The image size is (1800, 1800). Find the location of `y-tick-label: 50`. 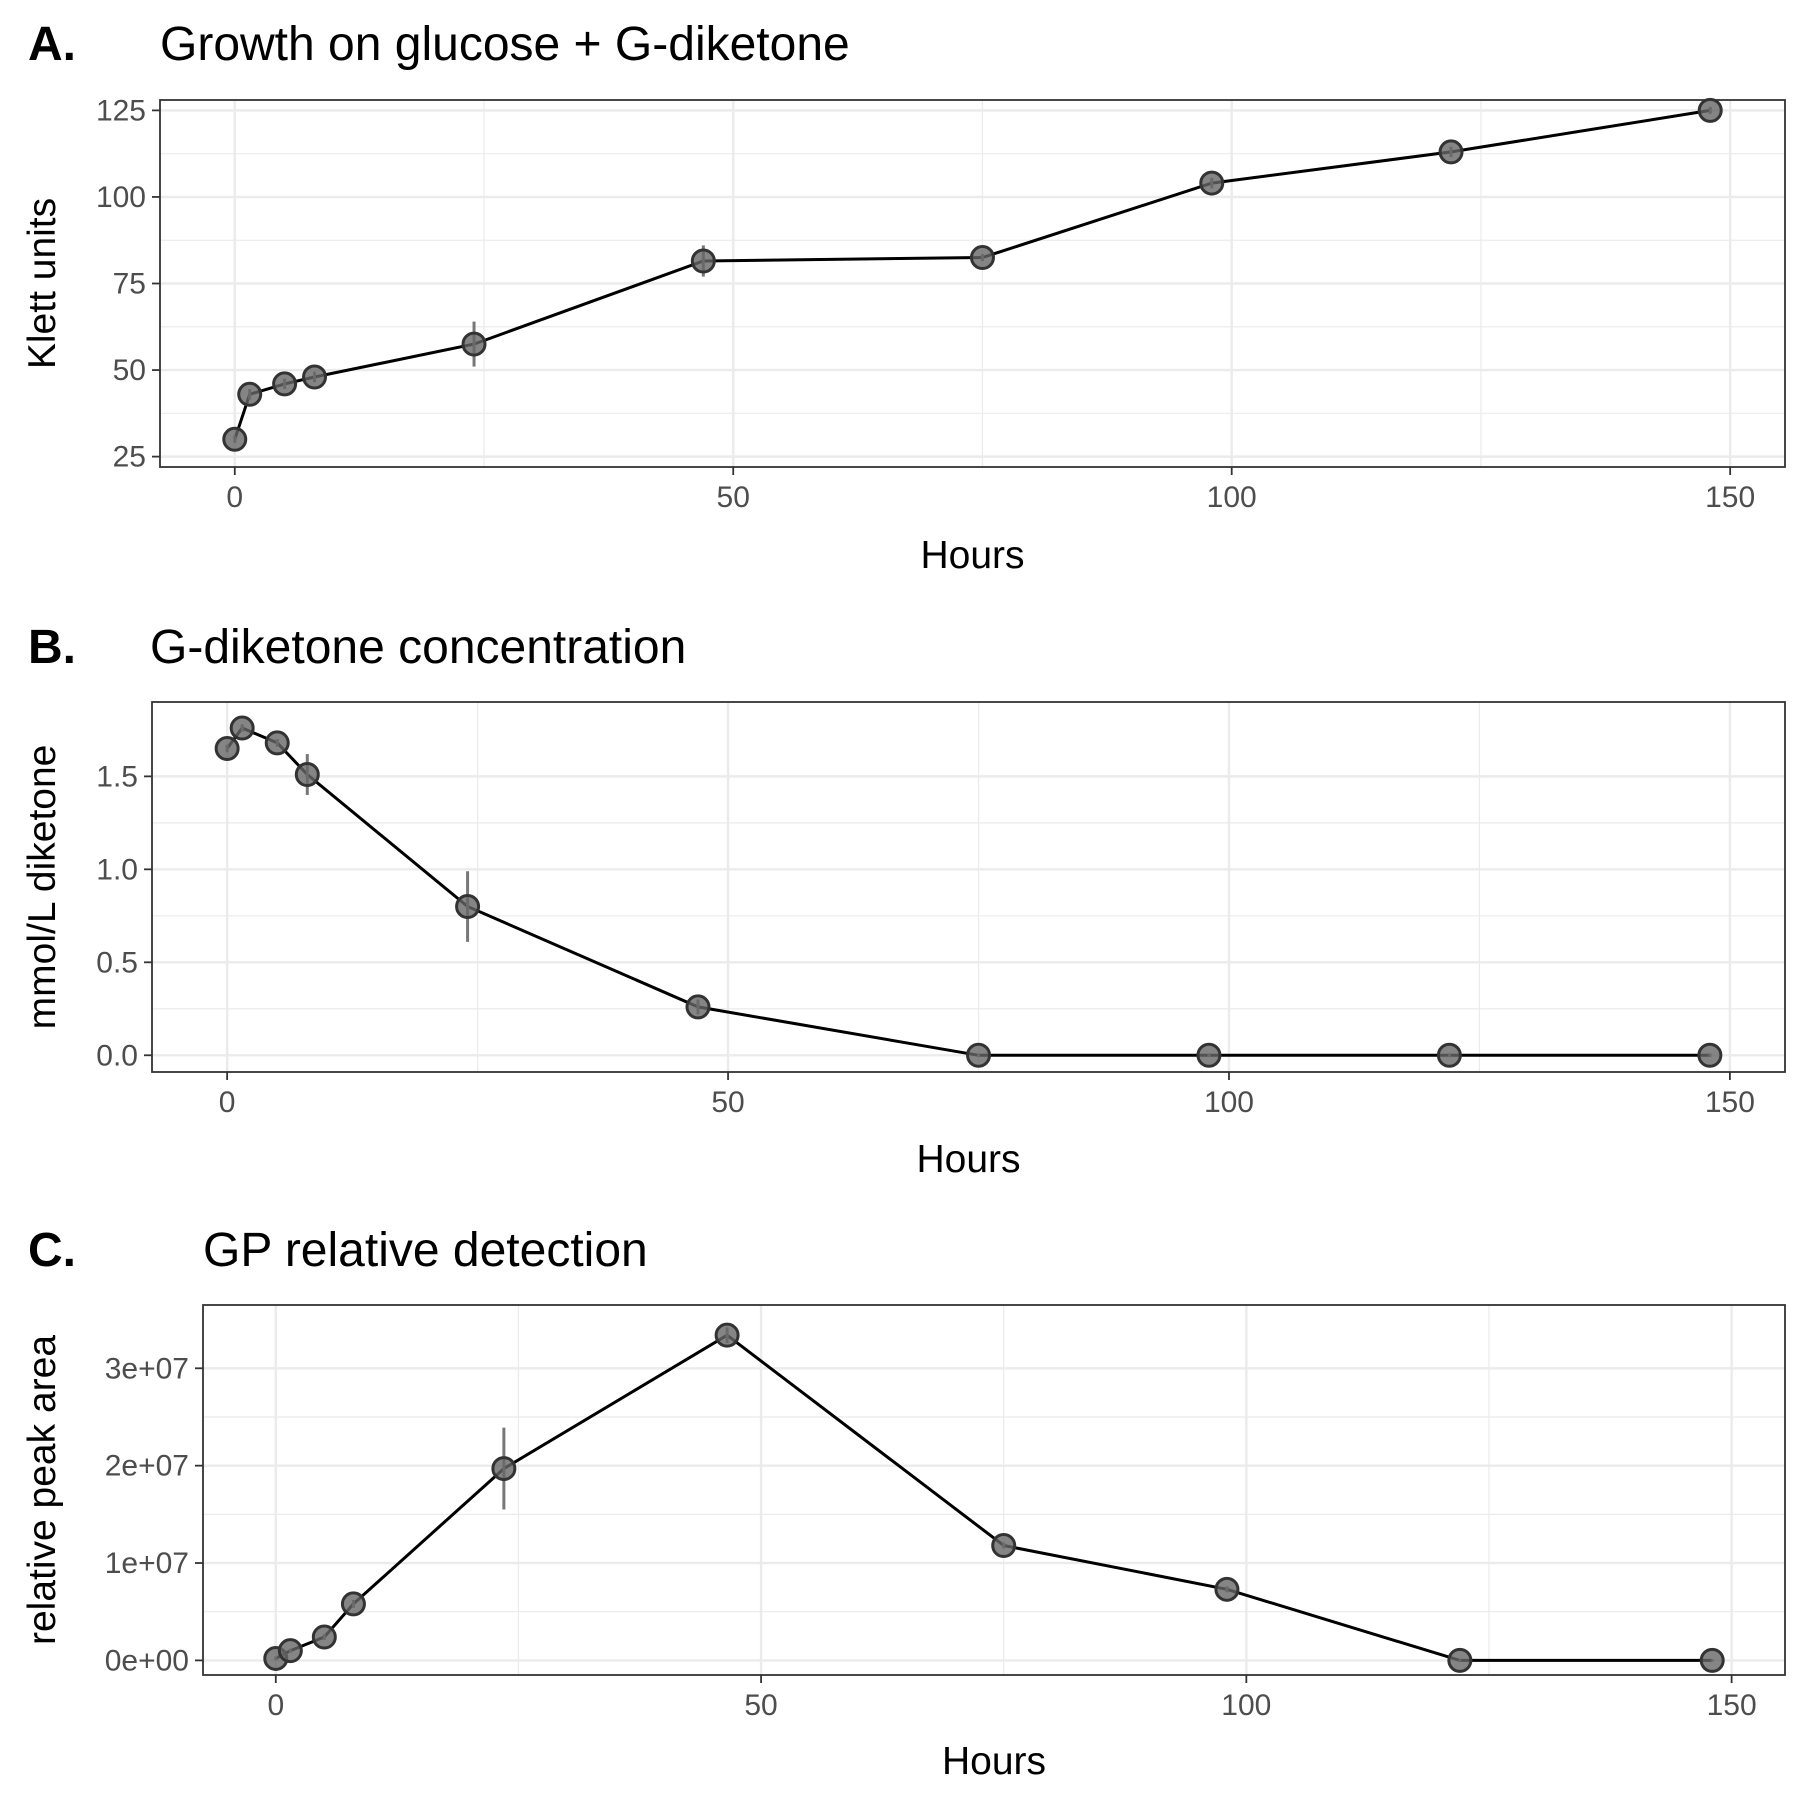

y-tick-label: 50 is located at coordinates (129, 370).